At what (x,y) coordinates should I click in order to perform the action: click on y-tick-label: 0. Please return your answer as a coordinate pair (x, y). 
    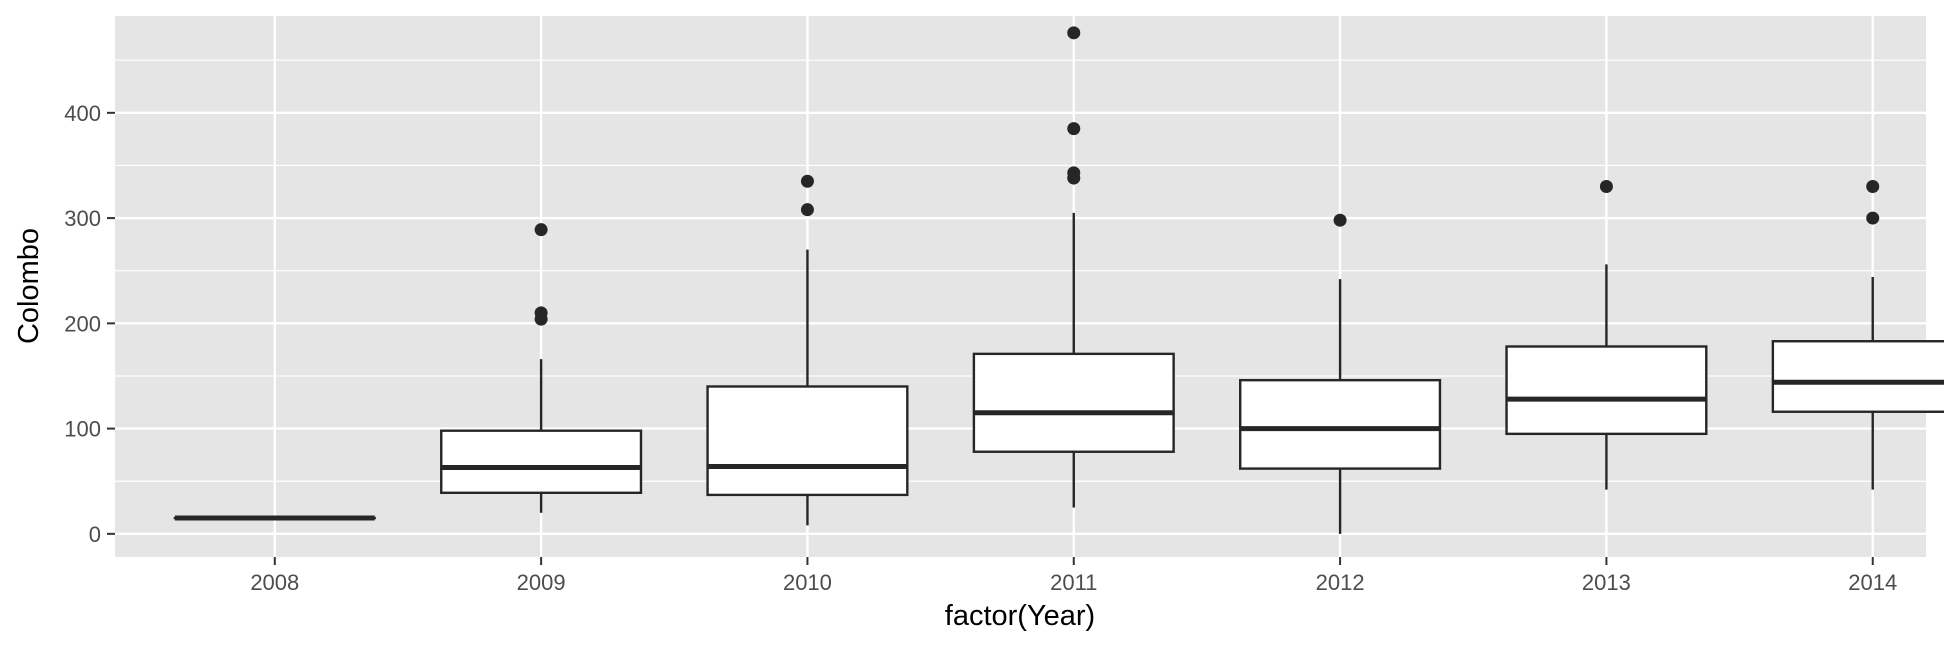
    Looking at the image, I should click on (95, 534).